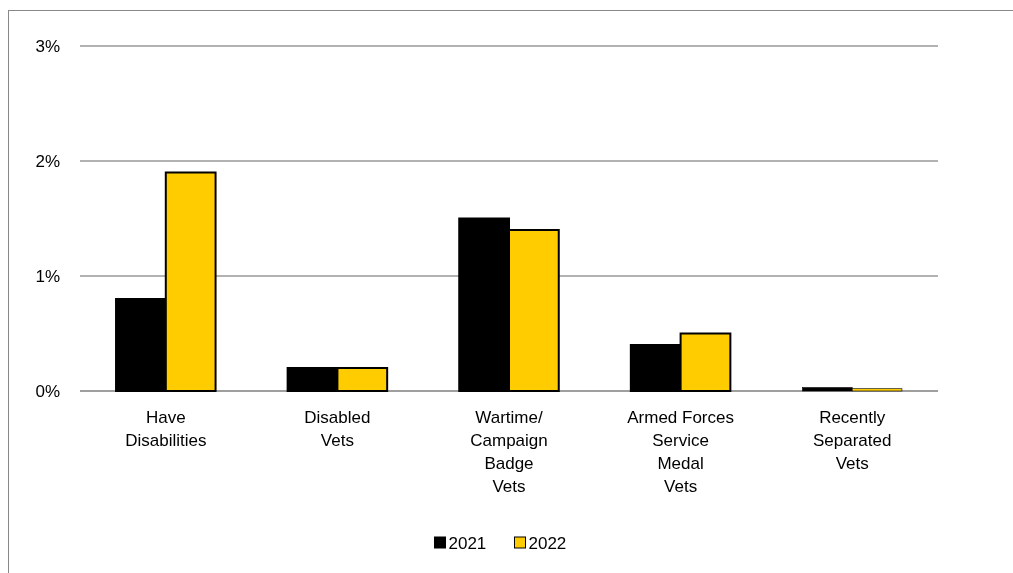  What do you see at coordinates (547, 543) in the screenshot?
I see `legend-label: 2022` at bounding box center [547, 543].